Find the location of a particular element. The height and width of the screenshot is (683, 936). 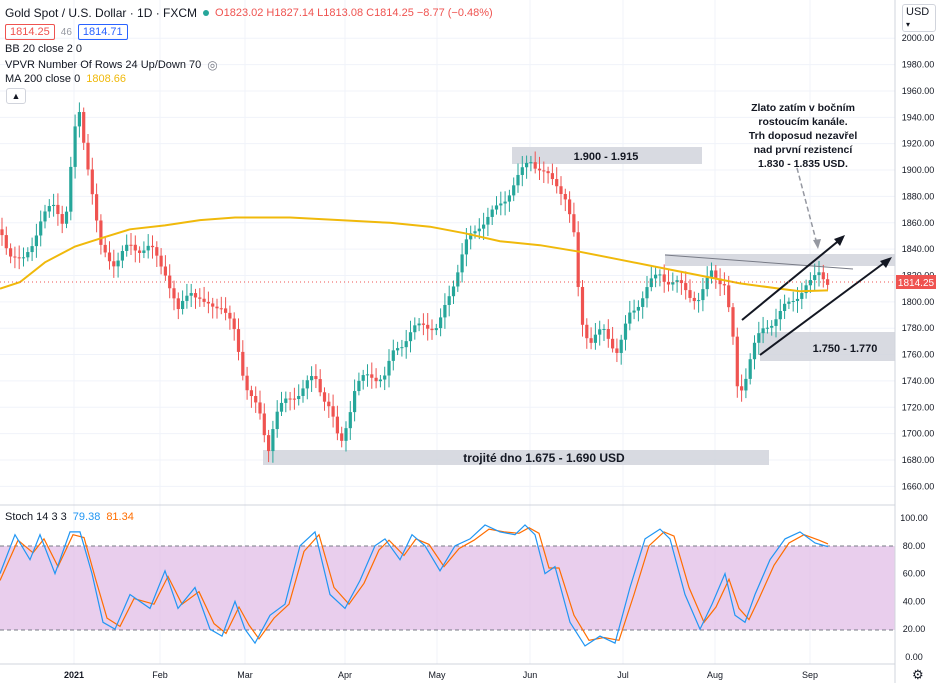

range-mid-label: 1.750 - 1.770 is located at coordinates (845, 349).